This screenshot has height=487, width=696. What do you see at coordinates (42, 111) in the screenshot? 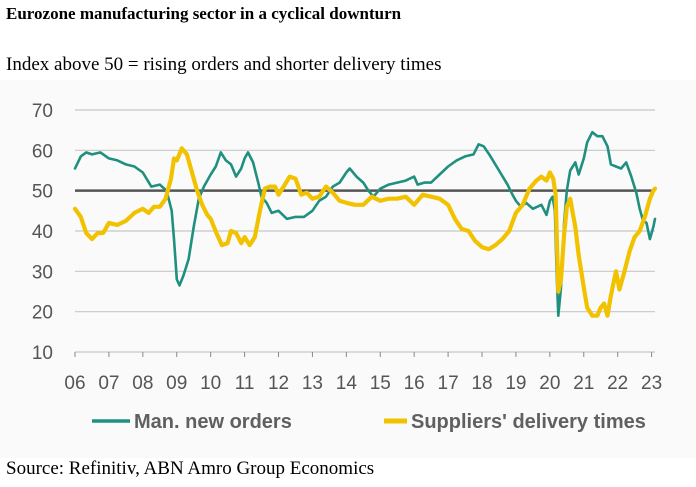
I see `y-tick-label: 70` at bounding box center [42, 111].